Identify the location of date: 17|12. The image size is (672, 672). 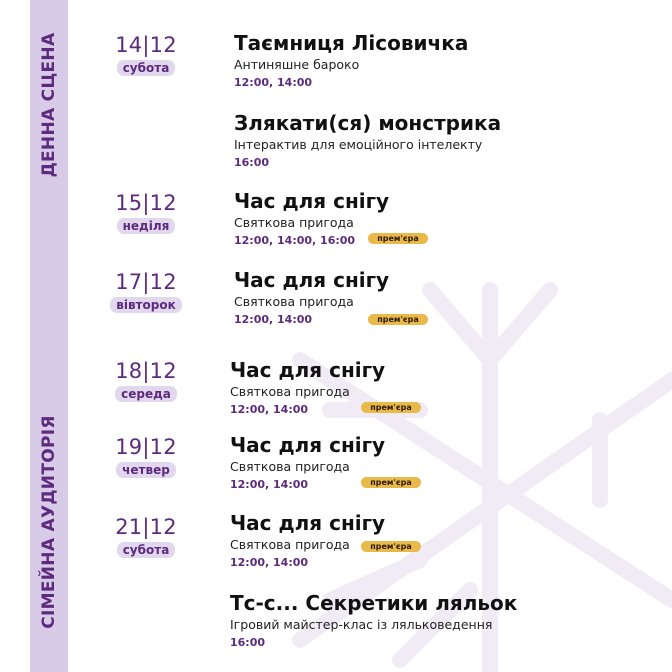
(146, 282).